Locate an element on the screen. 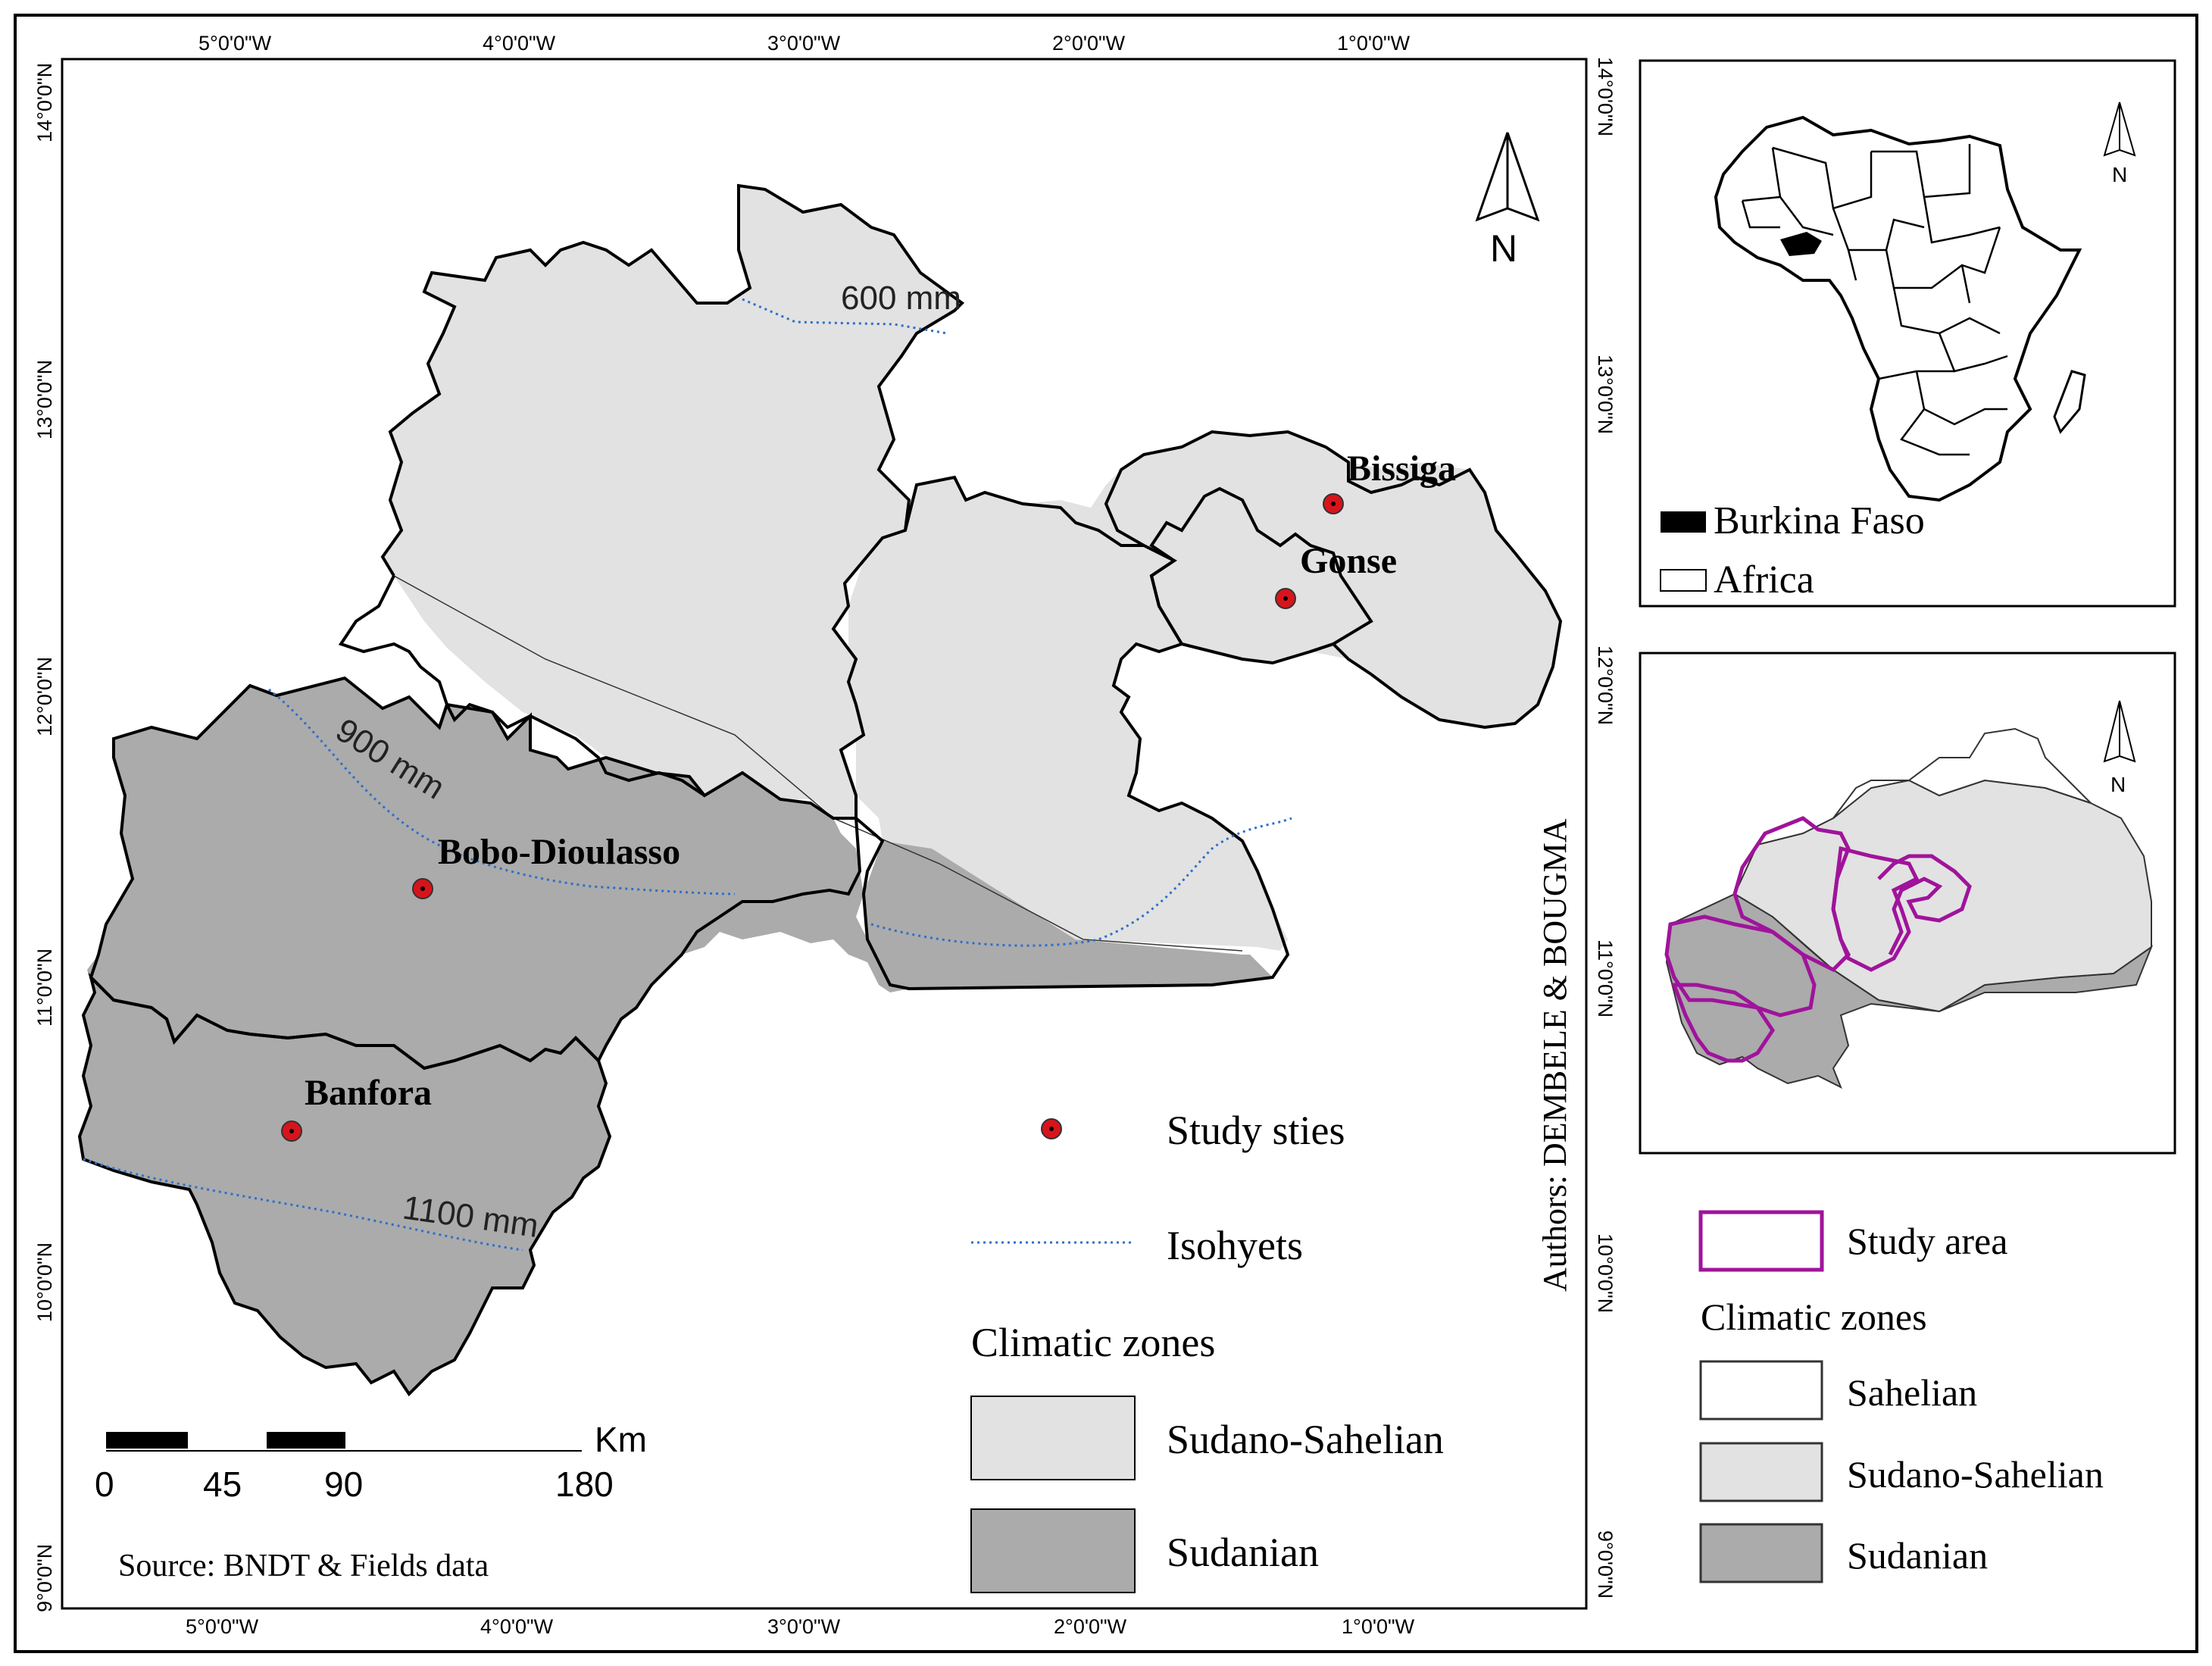  burkina-inset: N is located at coordinates (1907, 903).